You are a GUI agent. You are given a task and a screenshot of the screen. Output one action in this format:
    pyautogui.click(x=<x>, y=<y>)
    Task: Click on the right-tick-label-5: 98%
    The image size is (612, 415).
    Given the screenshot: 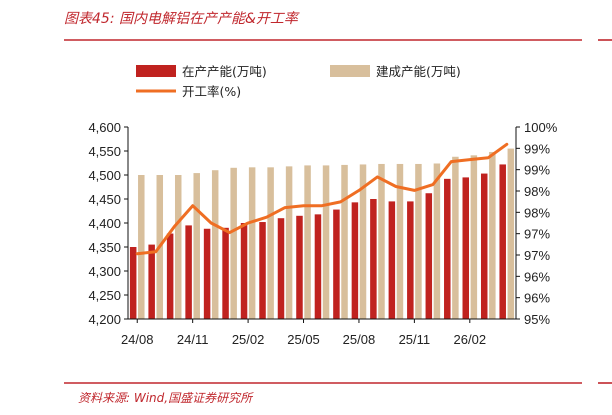 What is the action you would take?
    pyautogui.click(x=537, y=212)
    